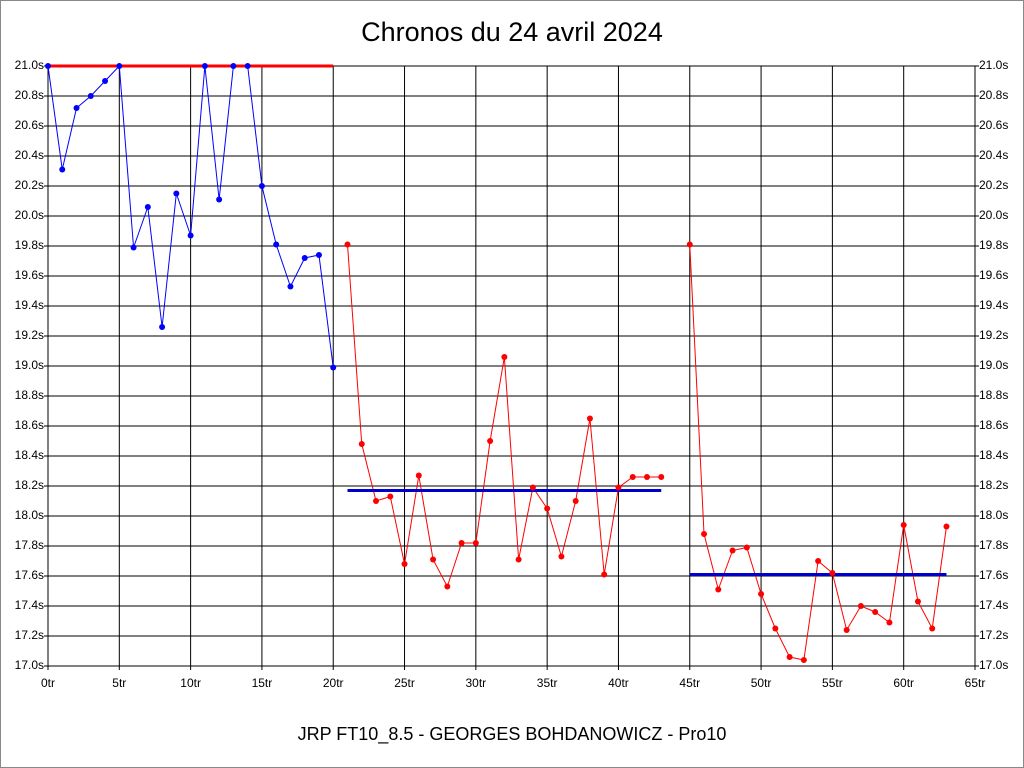 The image size is (1024, 768). What do you see at coordinates (190, 683) in the screenshot?
I see `x-tick-label: 10tr` at bounding box center [190, 683].